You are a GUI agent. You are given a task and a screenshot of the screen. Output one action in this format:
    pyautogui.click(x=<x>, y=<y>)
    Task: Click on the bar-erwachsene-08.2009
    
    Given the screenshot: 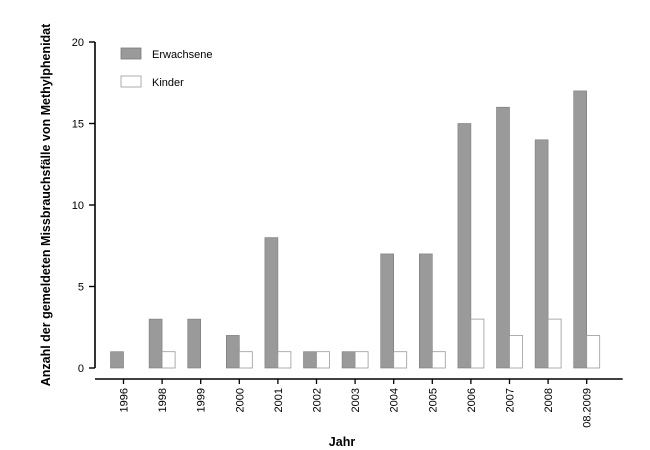 What is the action you would take?
    pyautogui.click(x=580, y=229)
    